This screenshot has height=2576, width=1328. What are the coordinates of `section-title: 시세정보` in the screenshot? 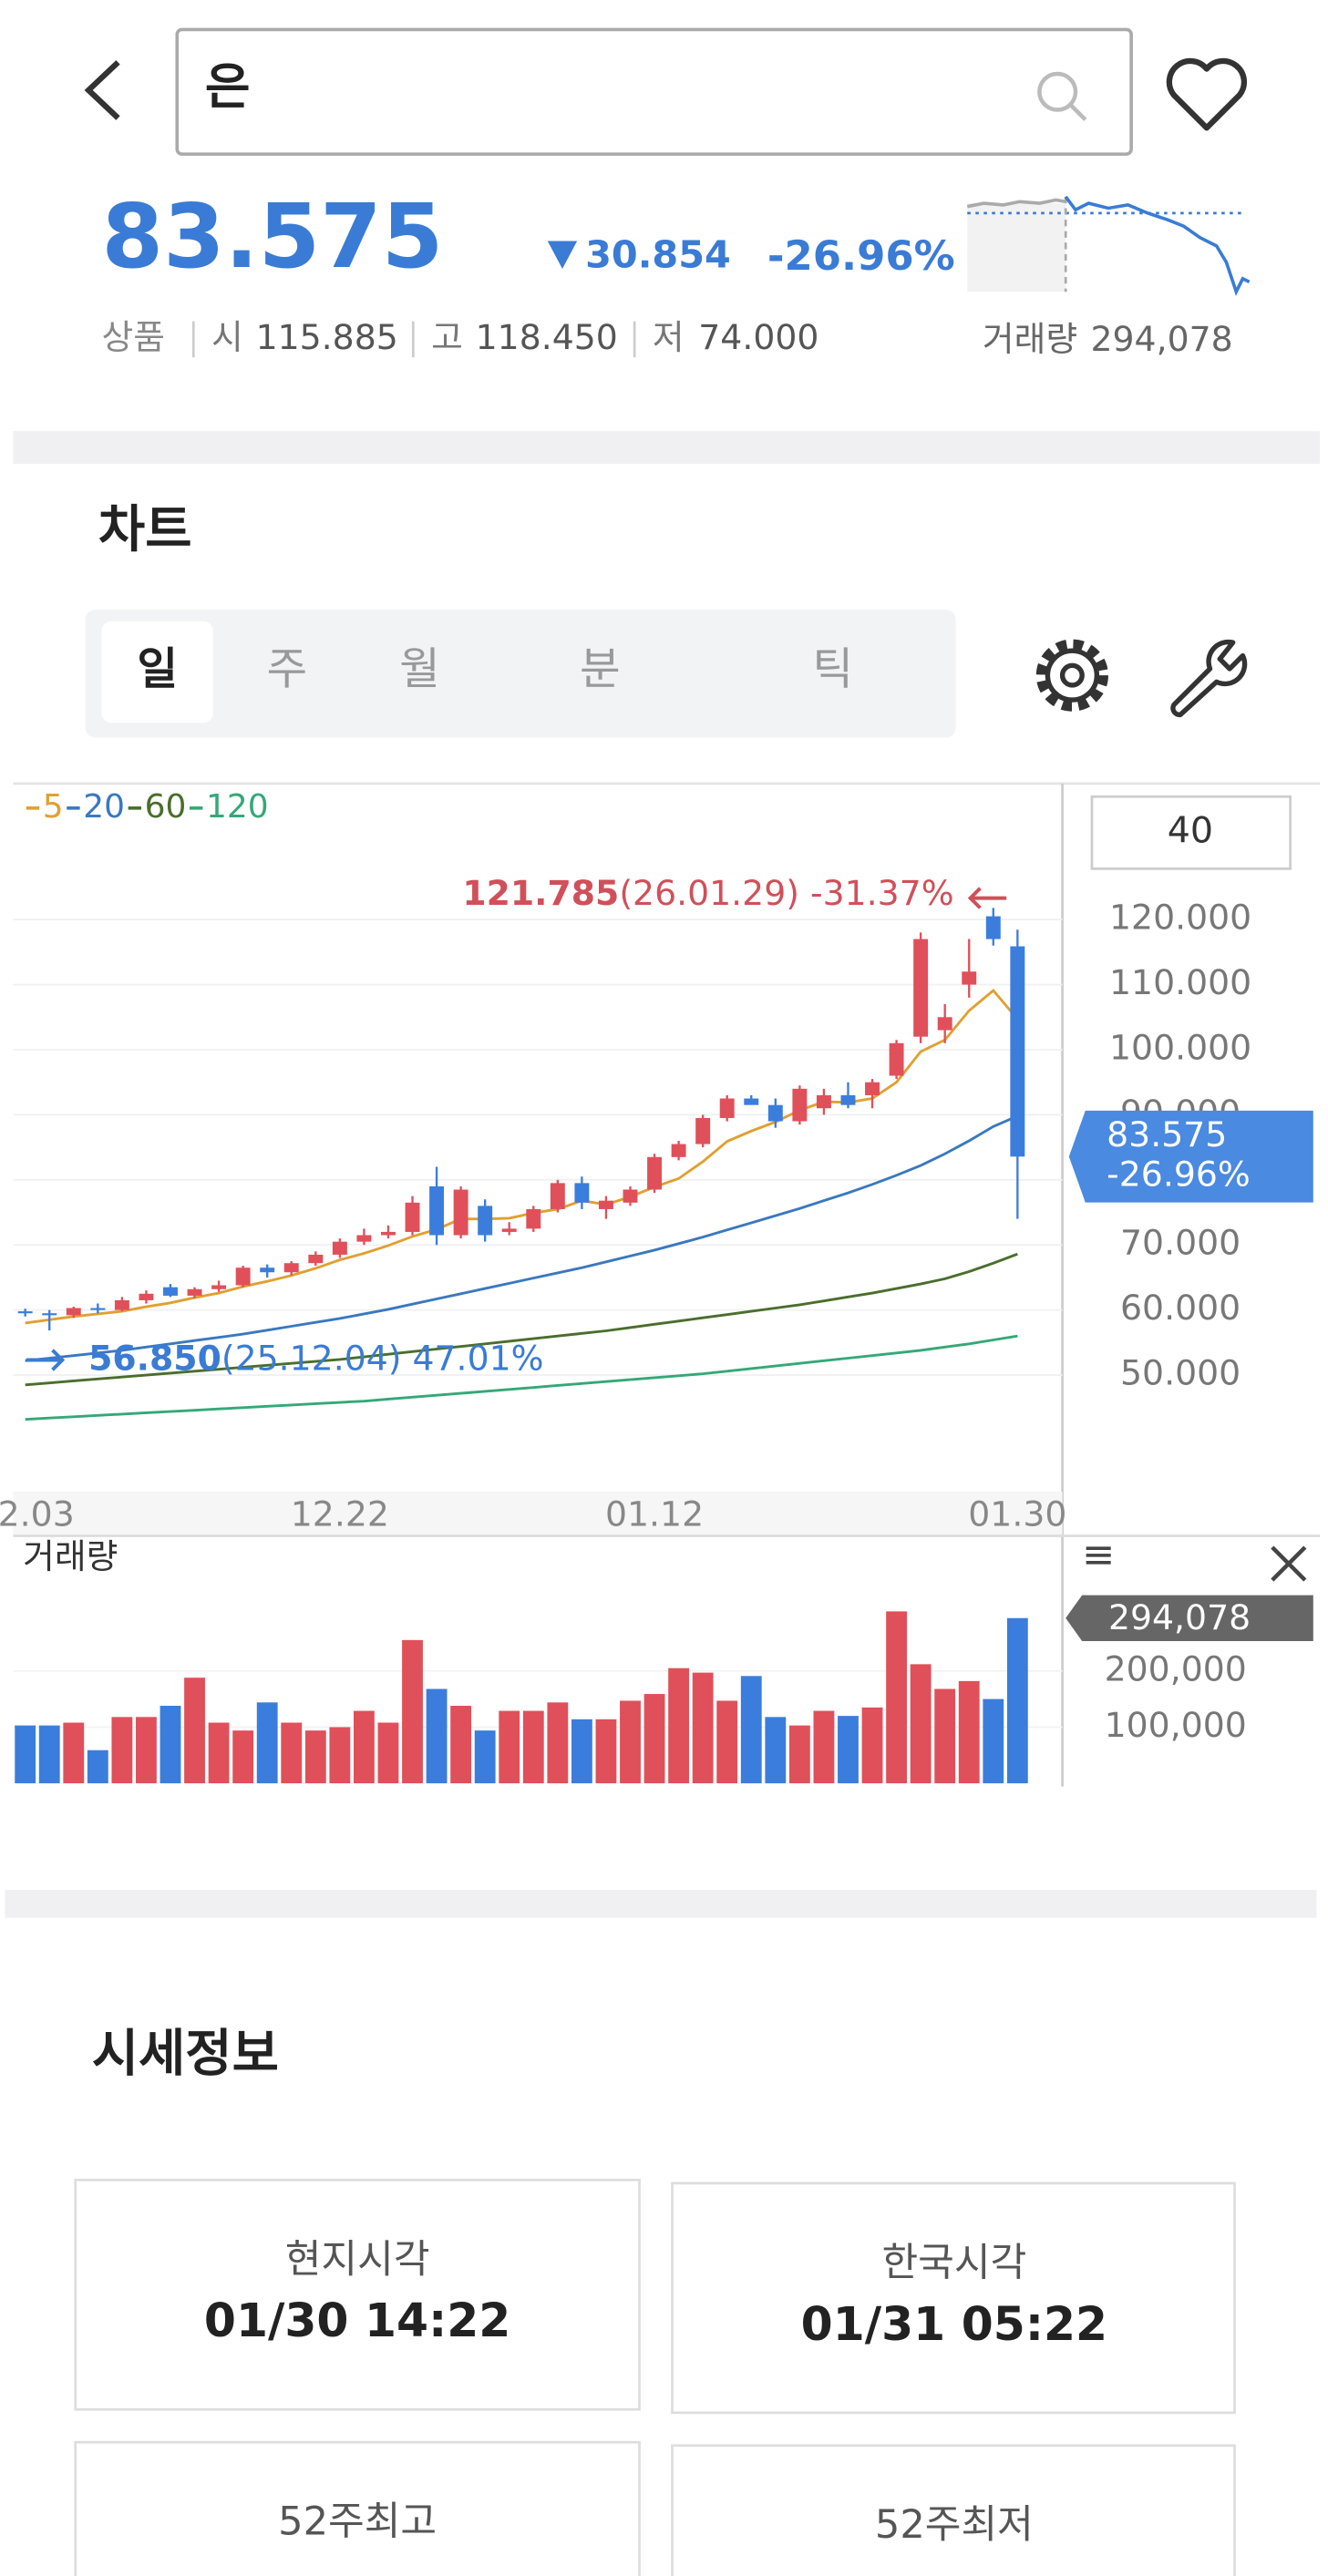 It's located at (185, 2054).